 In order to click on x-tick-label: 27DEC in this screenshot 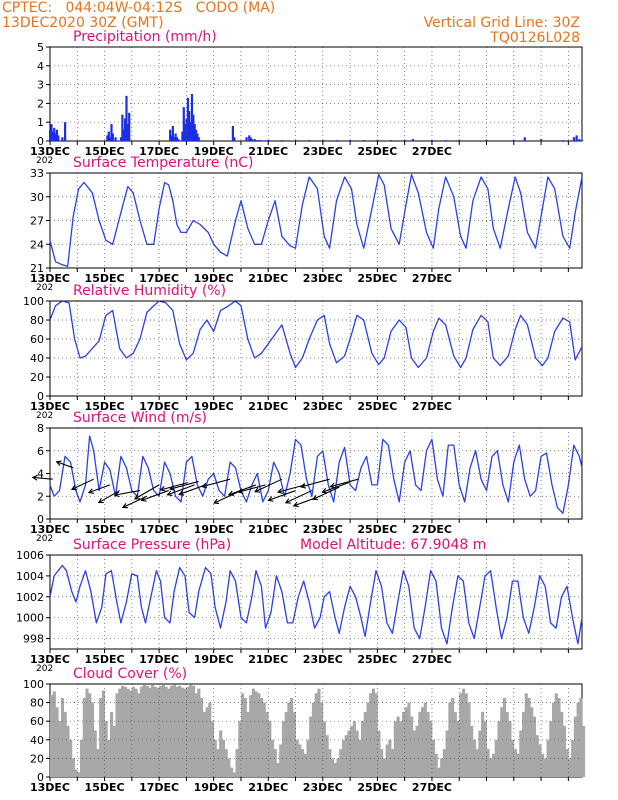, I will do `click(432, 406)`.